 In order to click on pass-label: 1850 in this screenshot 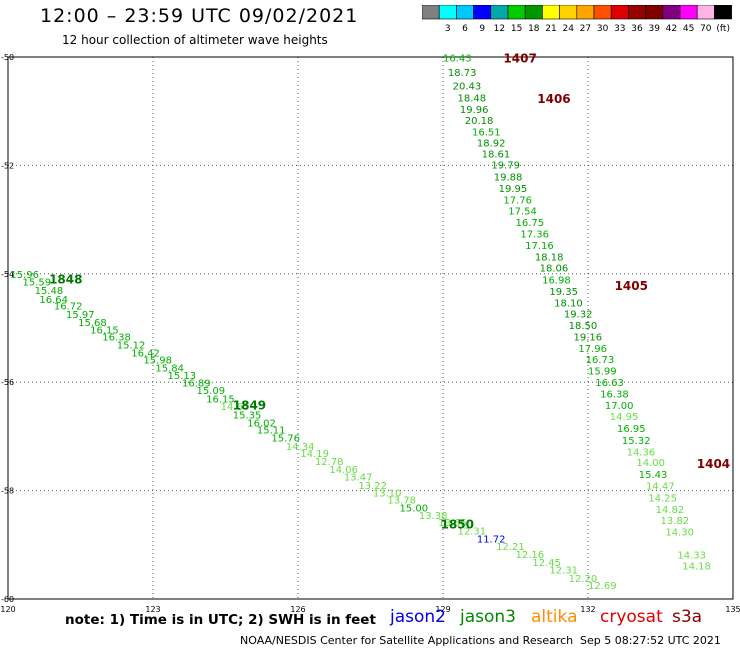, I will do `click(457, 525)`.